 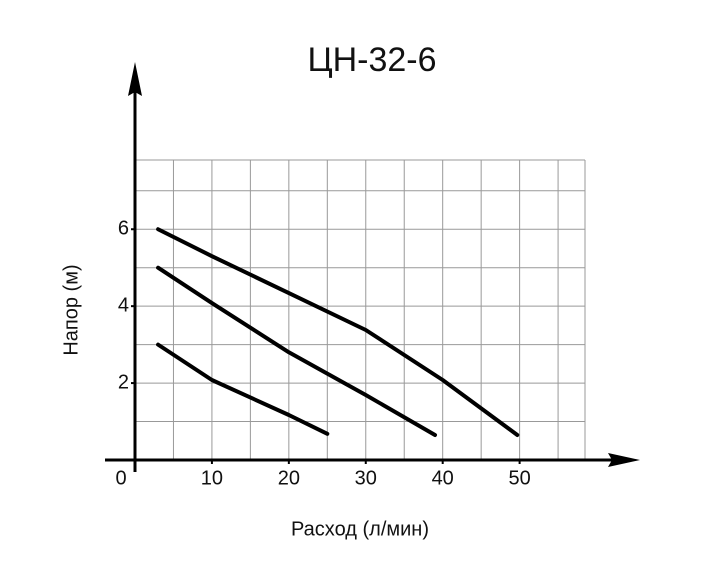 What do you see at coordinates (289, 478) in the screenshot?
I see `x-tick-label: 20` at bounding box center [289, 478].